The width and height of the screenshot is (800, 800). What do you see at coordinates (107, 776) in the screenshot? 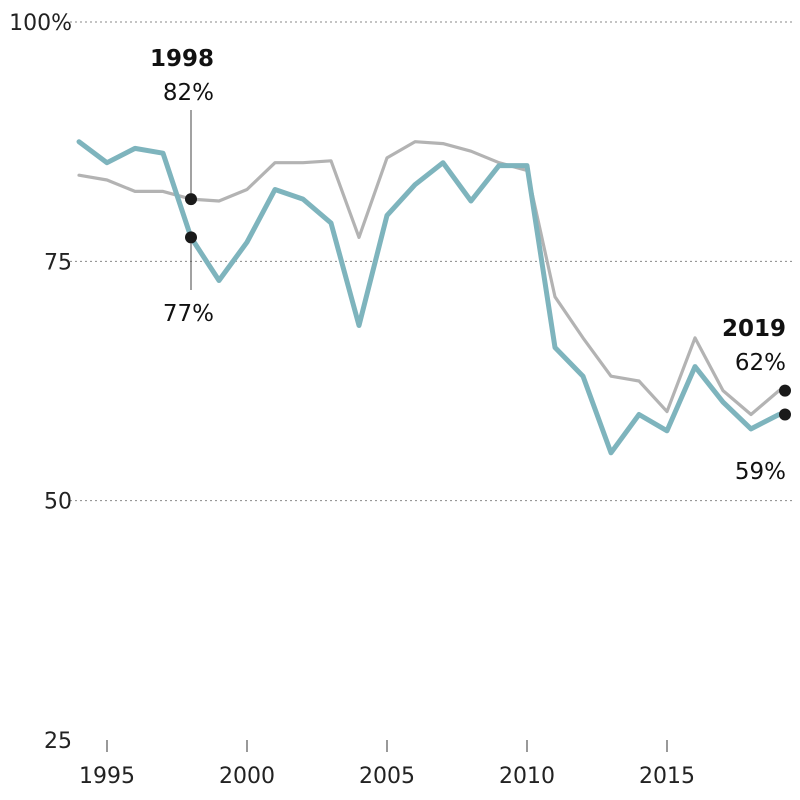
I see `x-tick-label: 1995` at bounding box center [107, 776].